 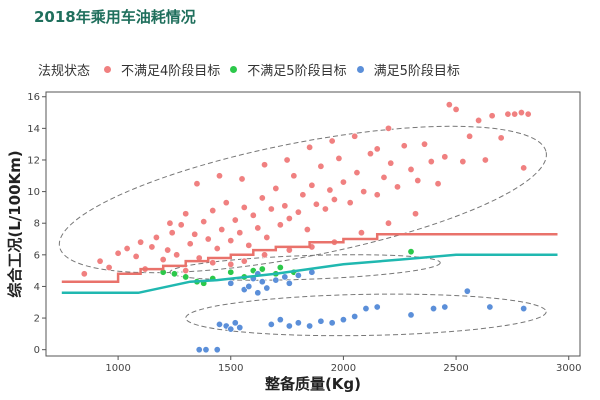 What do you see at coordinates (37, 319) in the screenshot?
I see `y-tick-label: 2` at bounding box center [37, 319].